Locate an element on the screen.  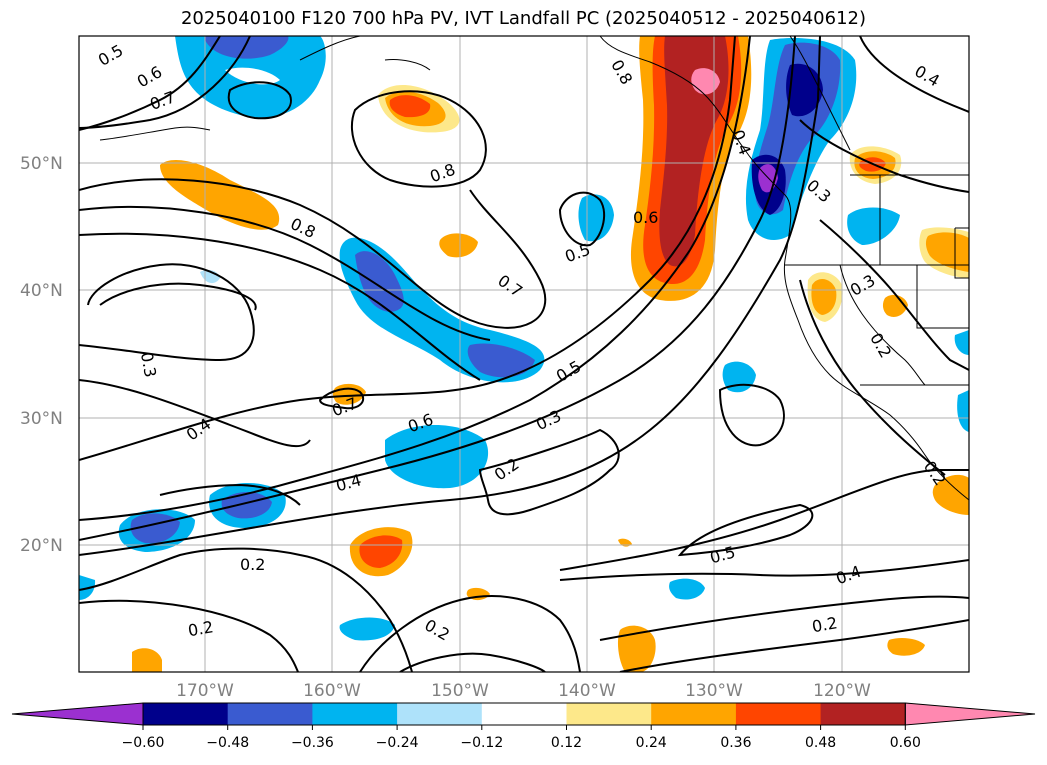
colorbar-tick-label: 0.48 is located at coordinates (820, 743).